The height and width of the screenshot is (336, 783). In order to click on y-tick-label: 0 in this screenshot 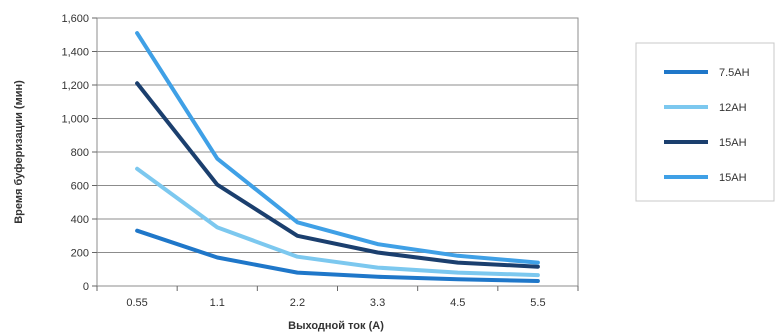, I will do `click(86, 287)`.